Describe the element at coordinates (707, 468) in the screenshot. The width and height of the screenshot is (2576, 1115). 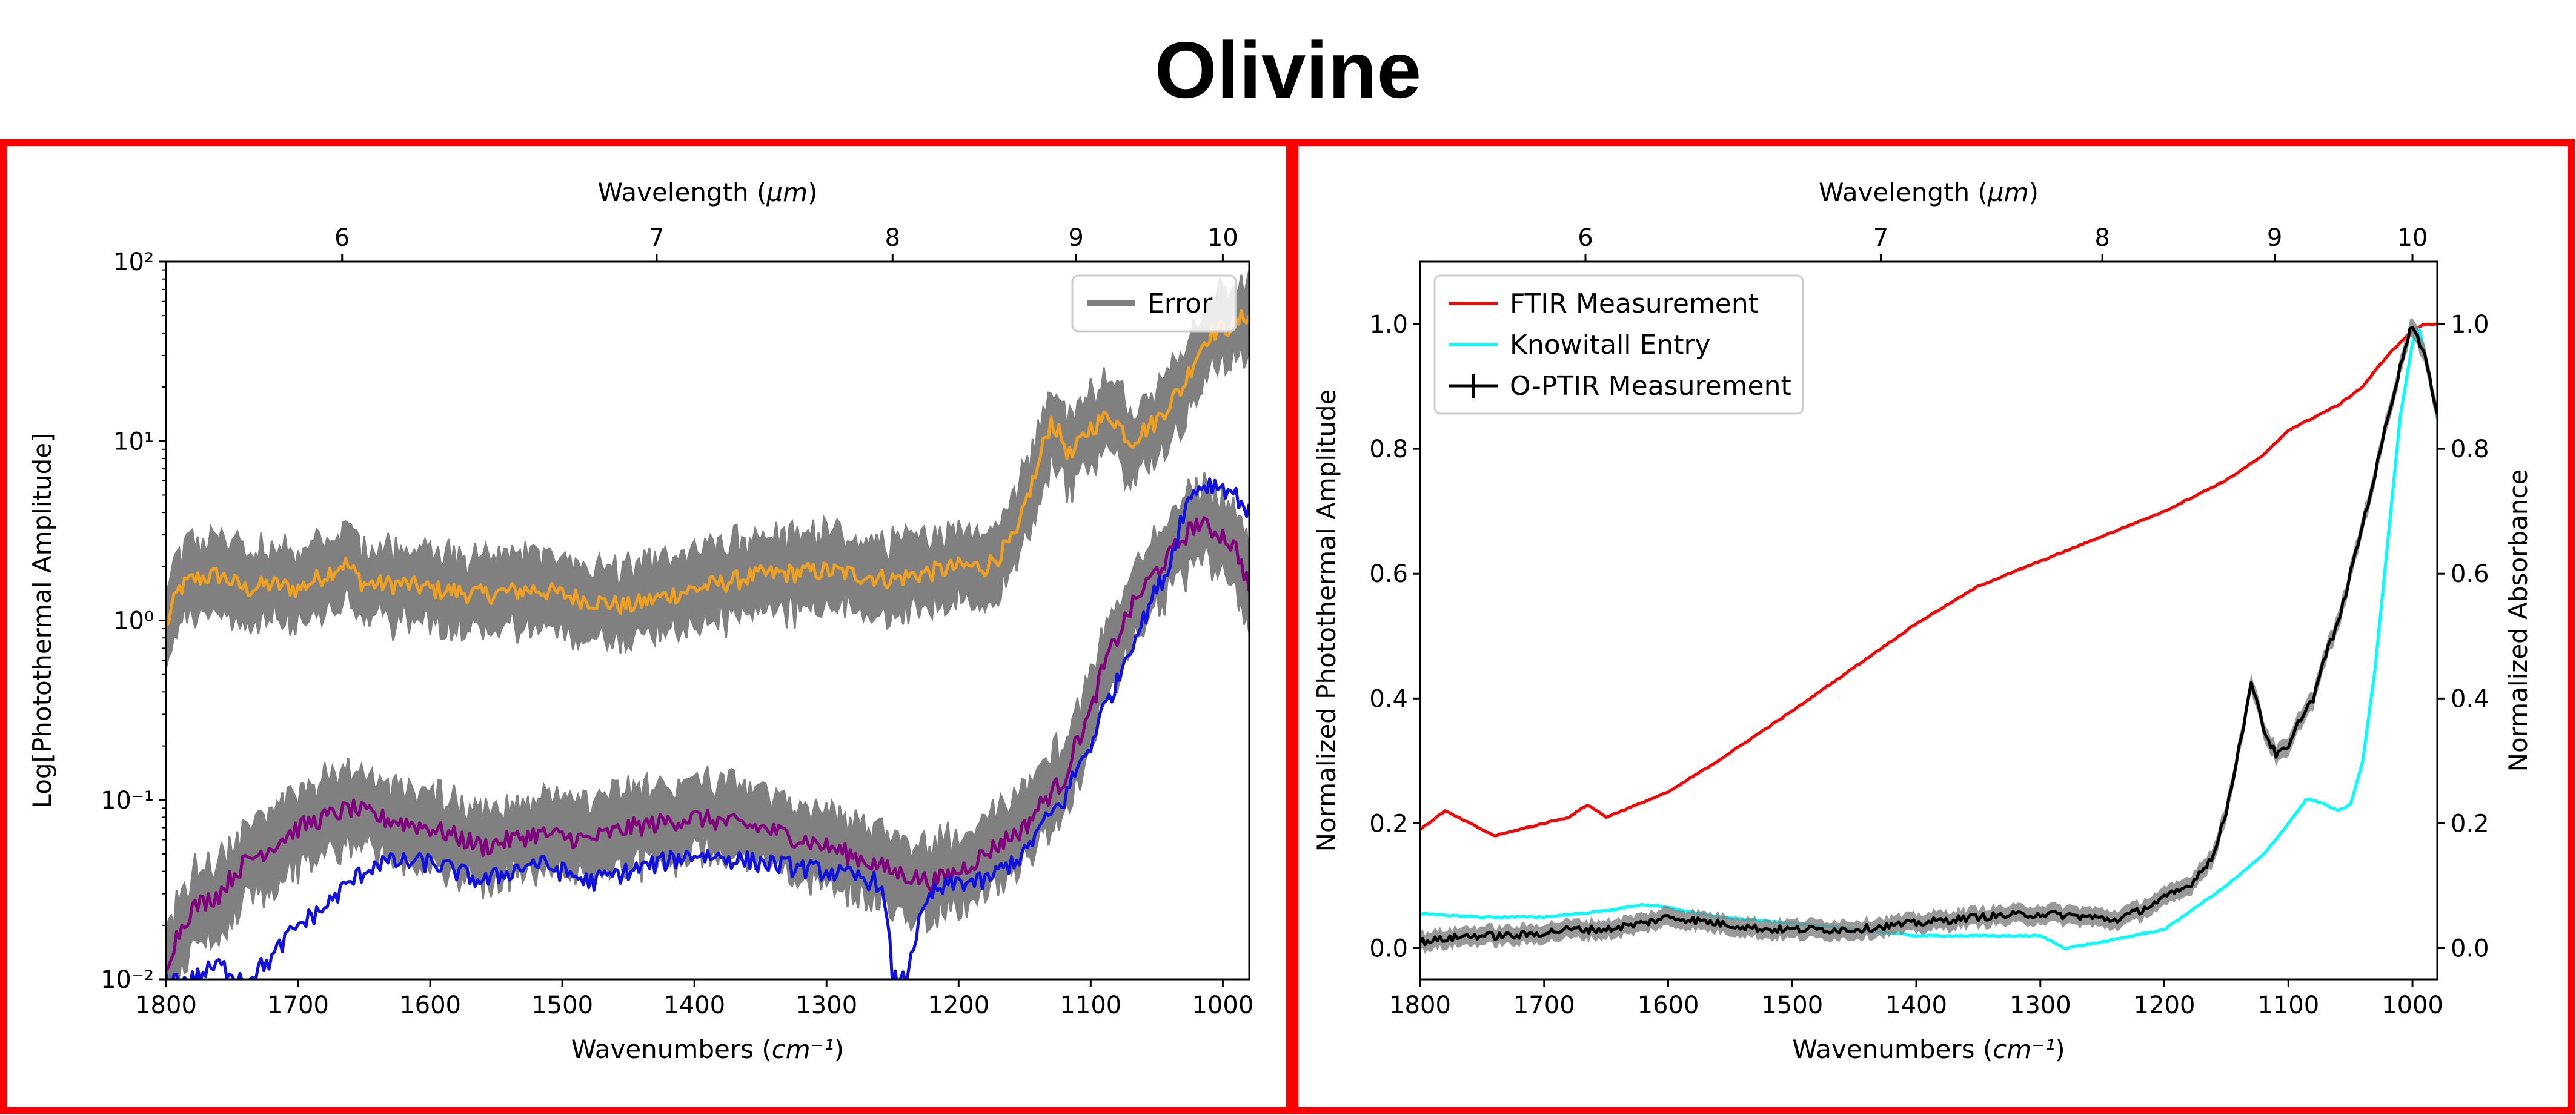
I see `series-line-orange` at that location.